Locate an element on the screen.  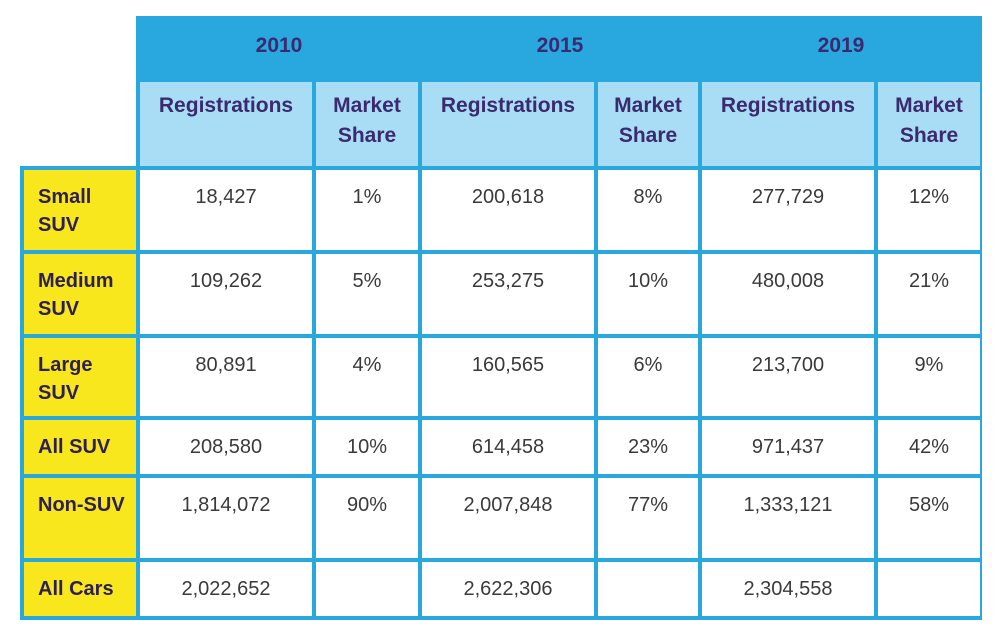
table-cell: 200,618 is located at coordinates (508, 210).